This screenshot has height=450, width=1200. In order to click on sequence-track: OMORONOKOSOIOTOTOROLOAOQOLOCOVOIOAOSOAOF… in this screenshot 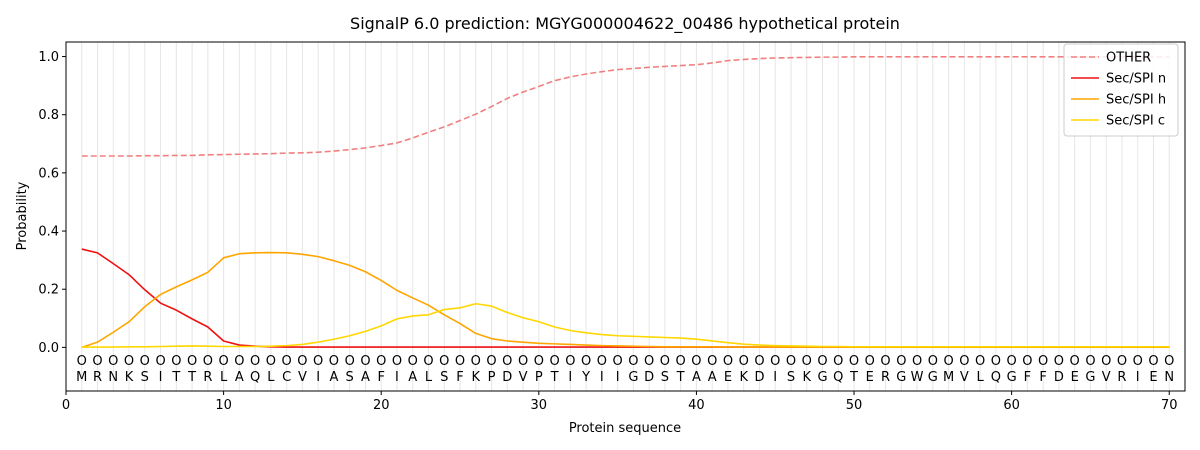, I will do `click(625, 369)`.